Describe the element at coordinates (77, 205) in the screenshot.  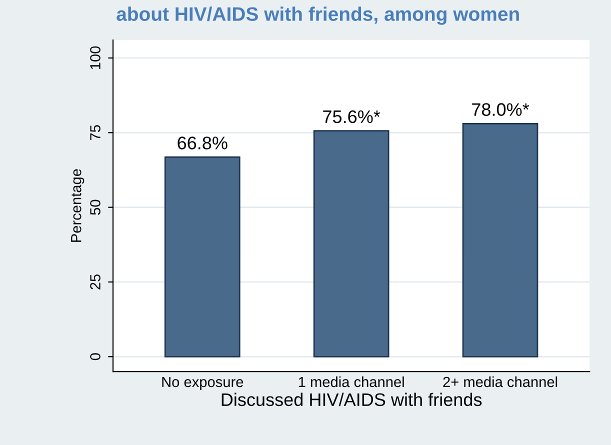
I see `y-axis-title: Percentage` at that location.